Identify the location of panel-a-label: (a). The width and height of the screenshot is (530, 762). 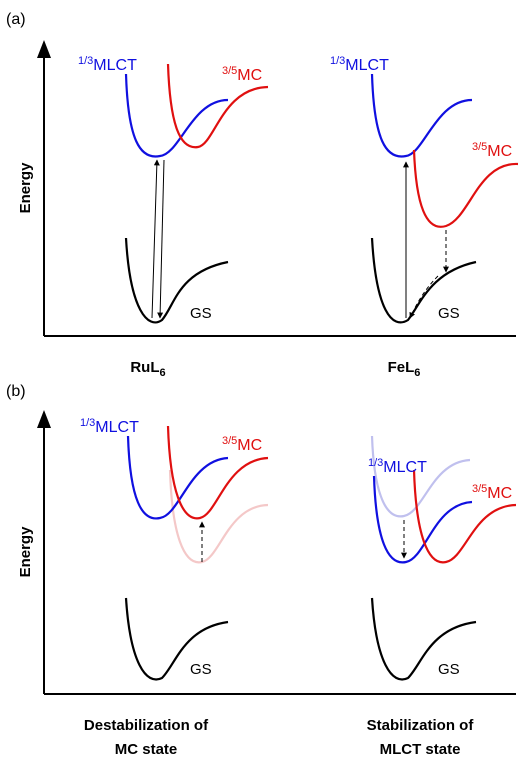
(16, 19).